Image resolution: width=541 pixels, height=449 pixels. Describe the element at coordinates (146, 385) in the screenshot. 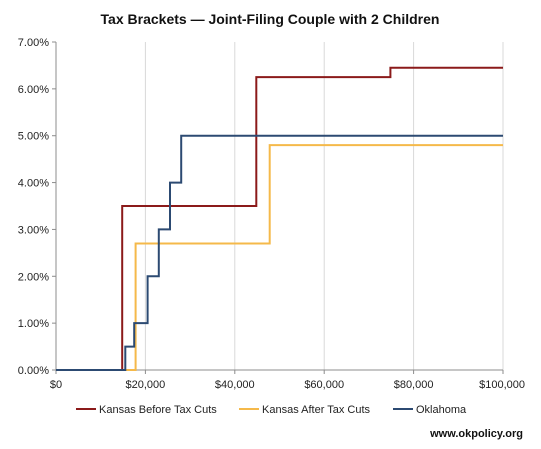

I see `x-tick-label: $20,000` at that location.